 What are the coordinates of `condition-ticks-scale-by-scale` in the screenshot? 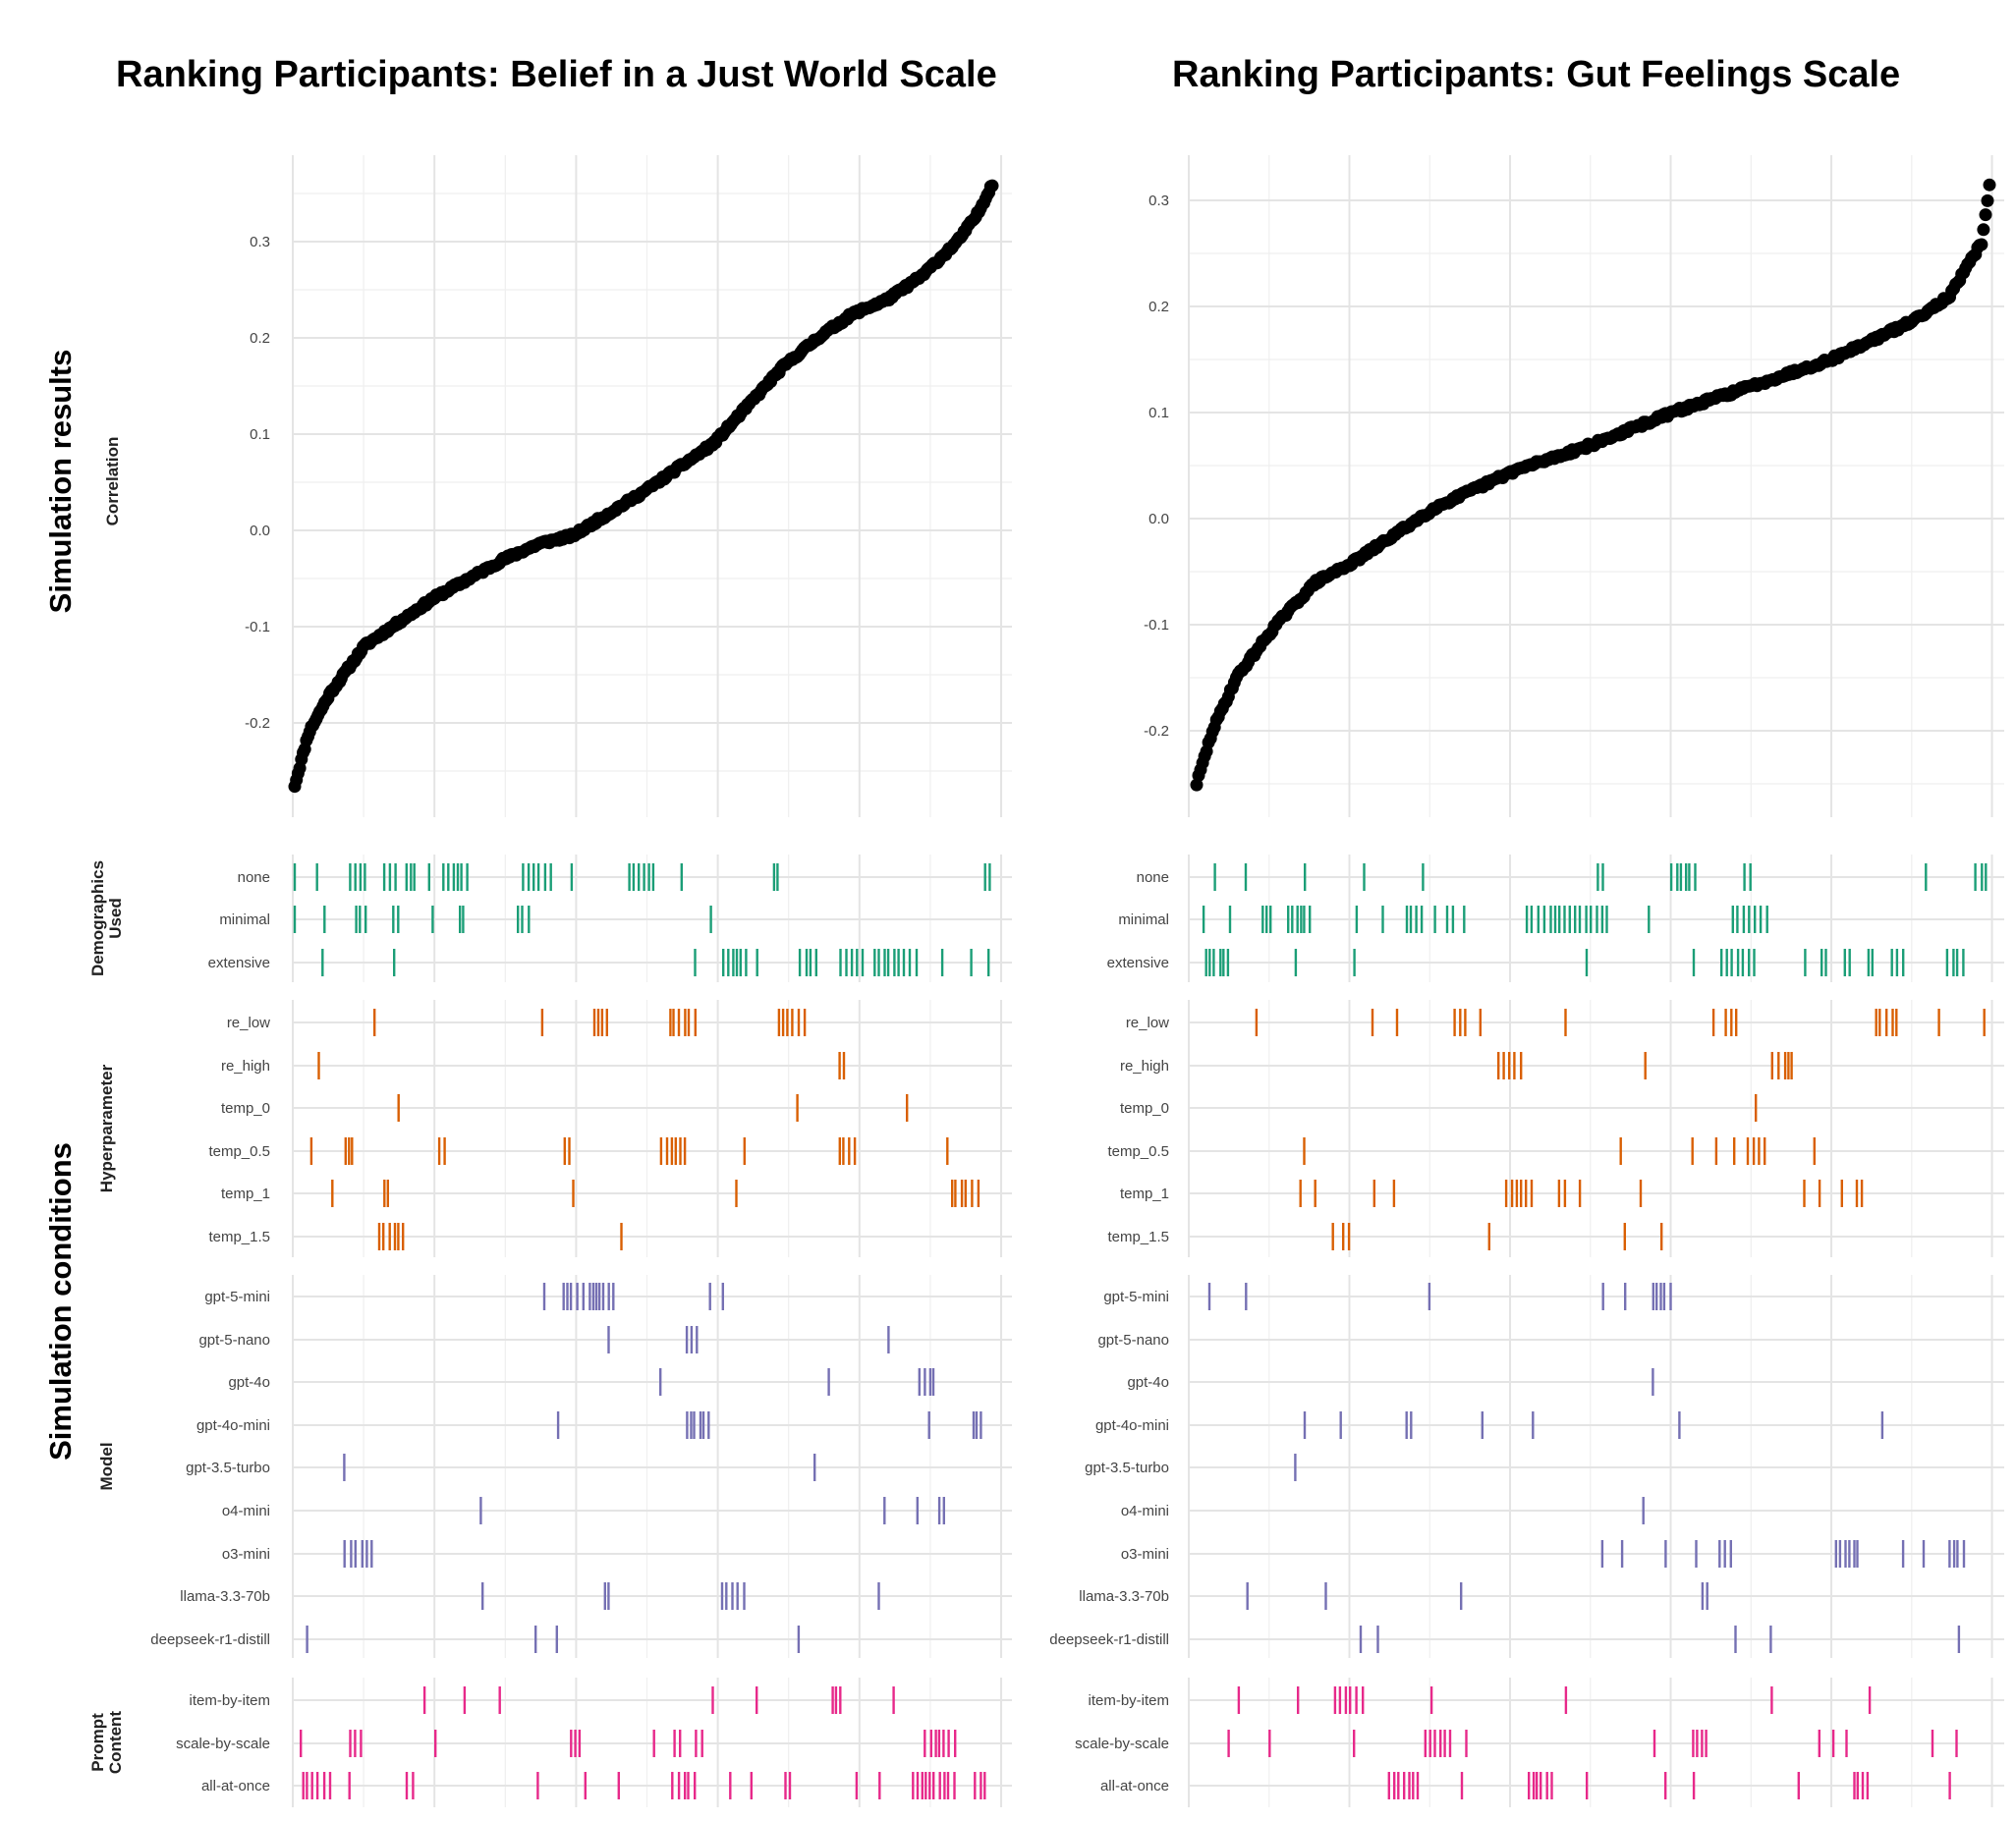 It's located at (628, 1743).